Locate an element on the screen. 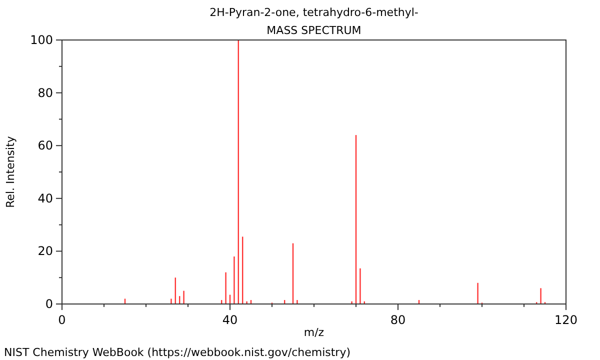  x-axis-title: m/z is located at coordinates (314, 332).